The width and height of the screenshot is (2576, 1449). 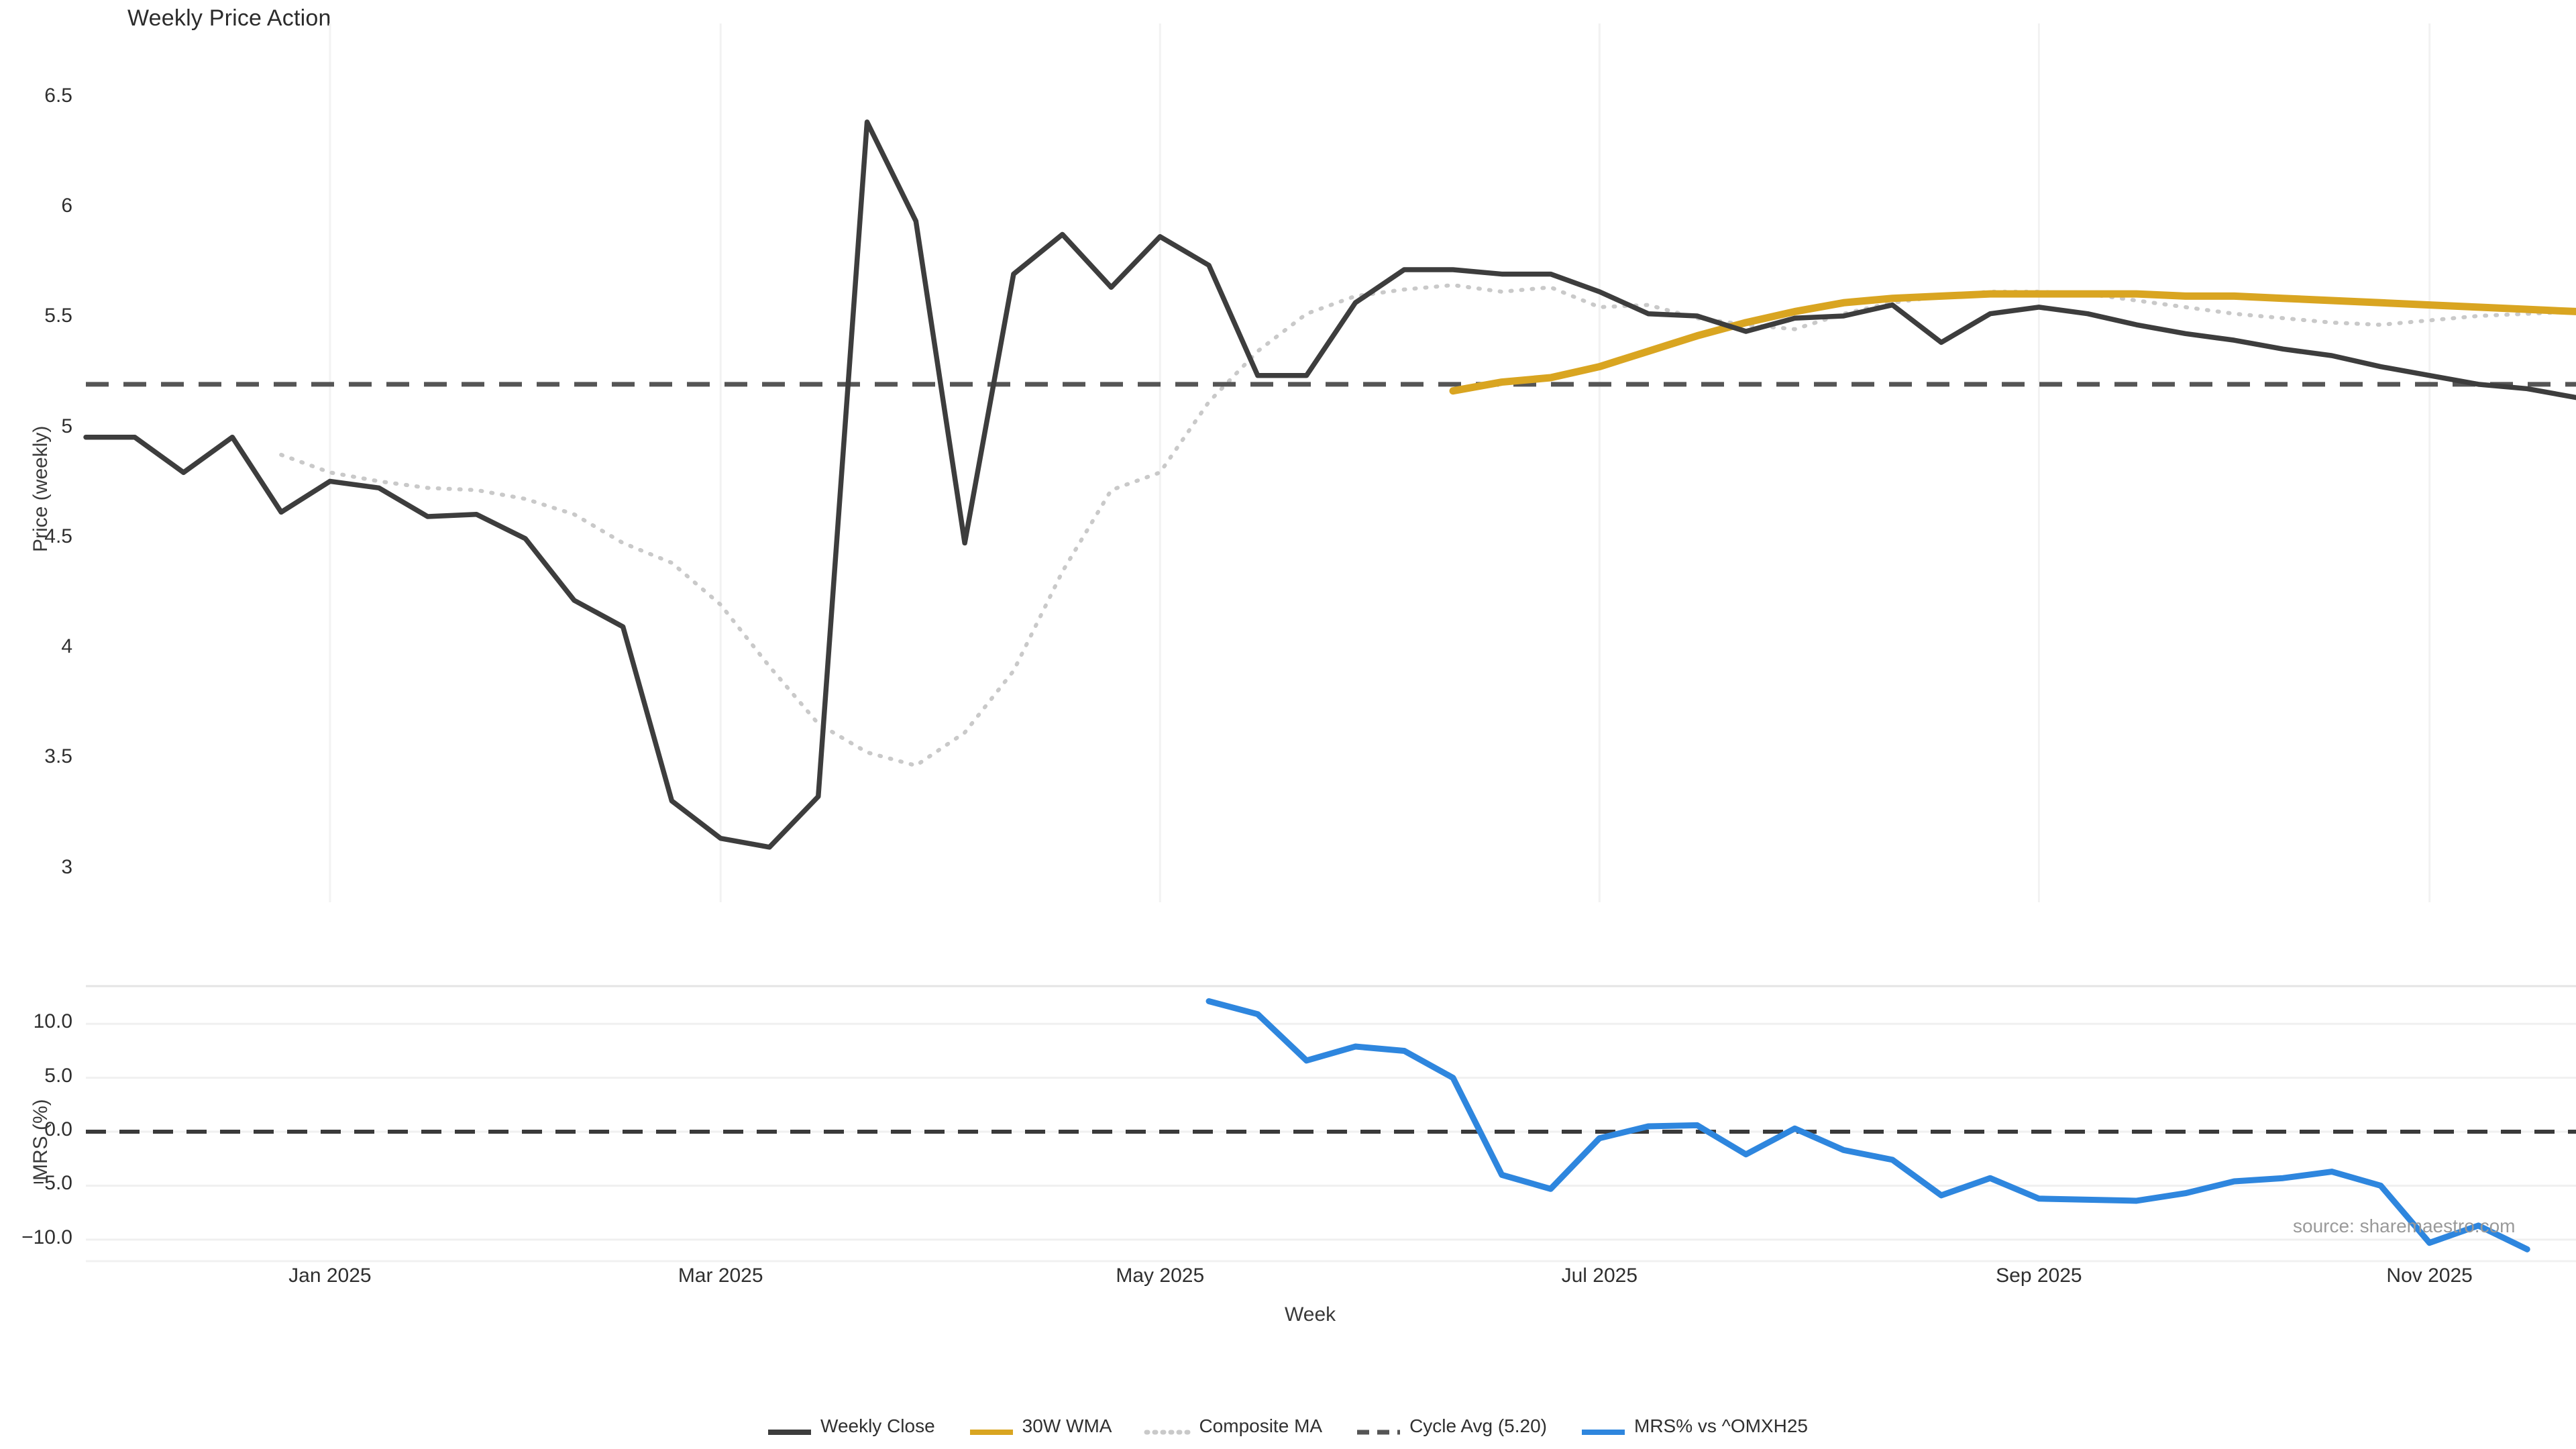 What do you see at coordinates (41, 488) in the screenshot?
I see `price-y-axis-label: Price (weekly)` at bounding box center [41, 488].